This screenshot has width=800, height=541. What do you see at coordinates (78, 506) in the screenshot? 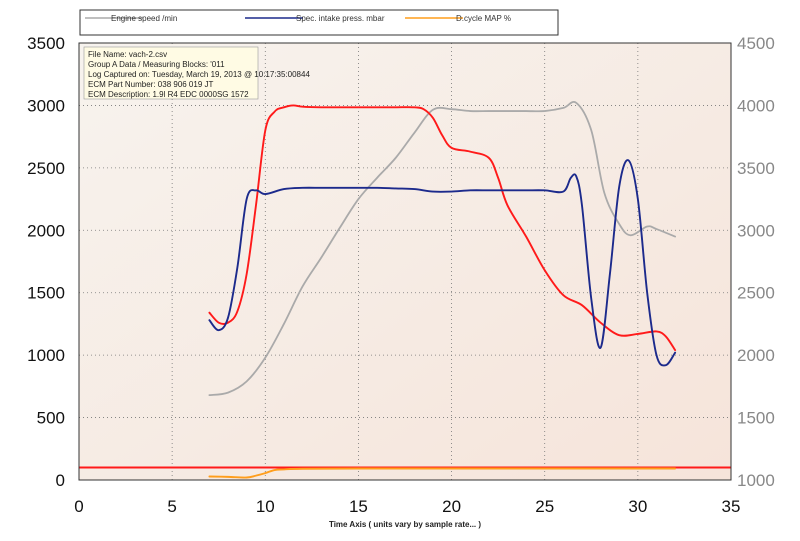
I see `x-tick-label: 0` at bounding box center [78, 506].